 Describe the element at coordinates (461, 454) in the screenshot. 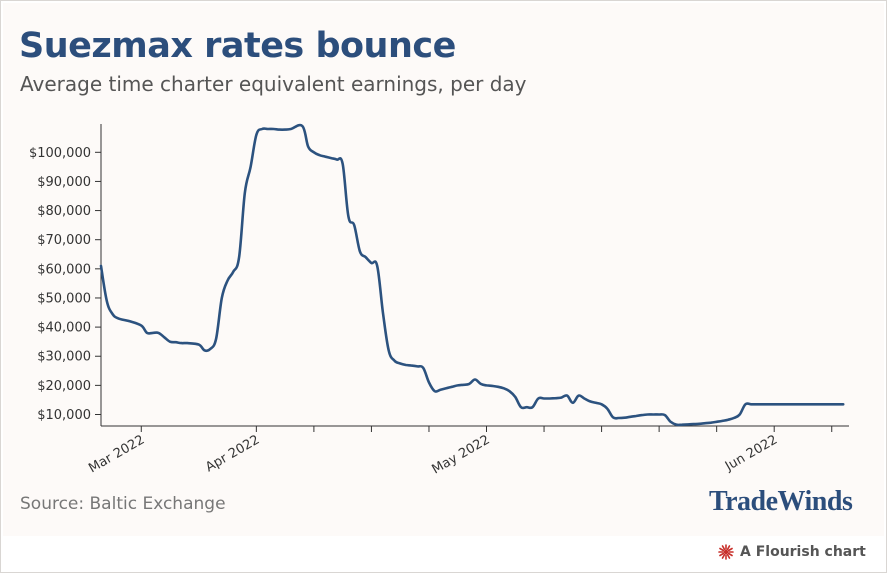

I see `x-tick-label: May 2022` at that location.